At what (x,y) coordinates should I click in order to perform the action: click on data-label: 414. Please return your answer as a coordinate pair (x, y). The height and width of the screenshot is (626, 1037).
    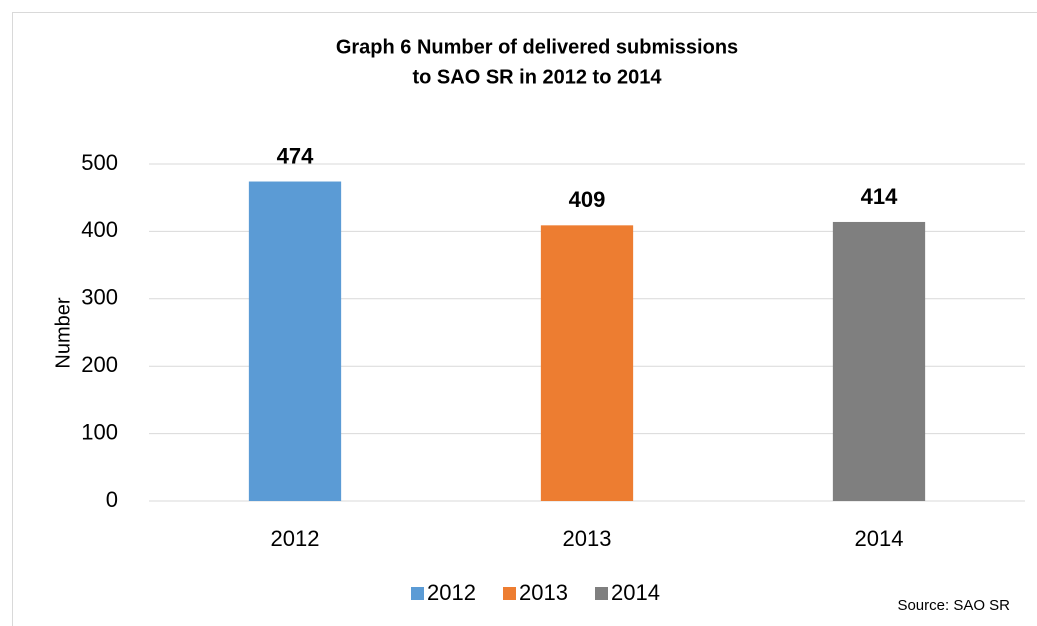
    Looking at the image, I should click on (879, 196).